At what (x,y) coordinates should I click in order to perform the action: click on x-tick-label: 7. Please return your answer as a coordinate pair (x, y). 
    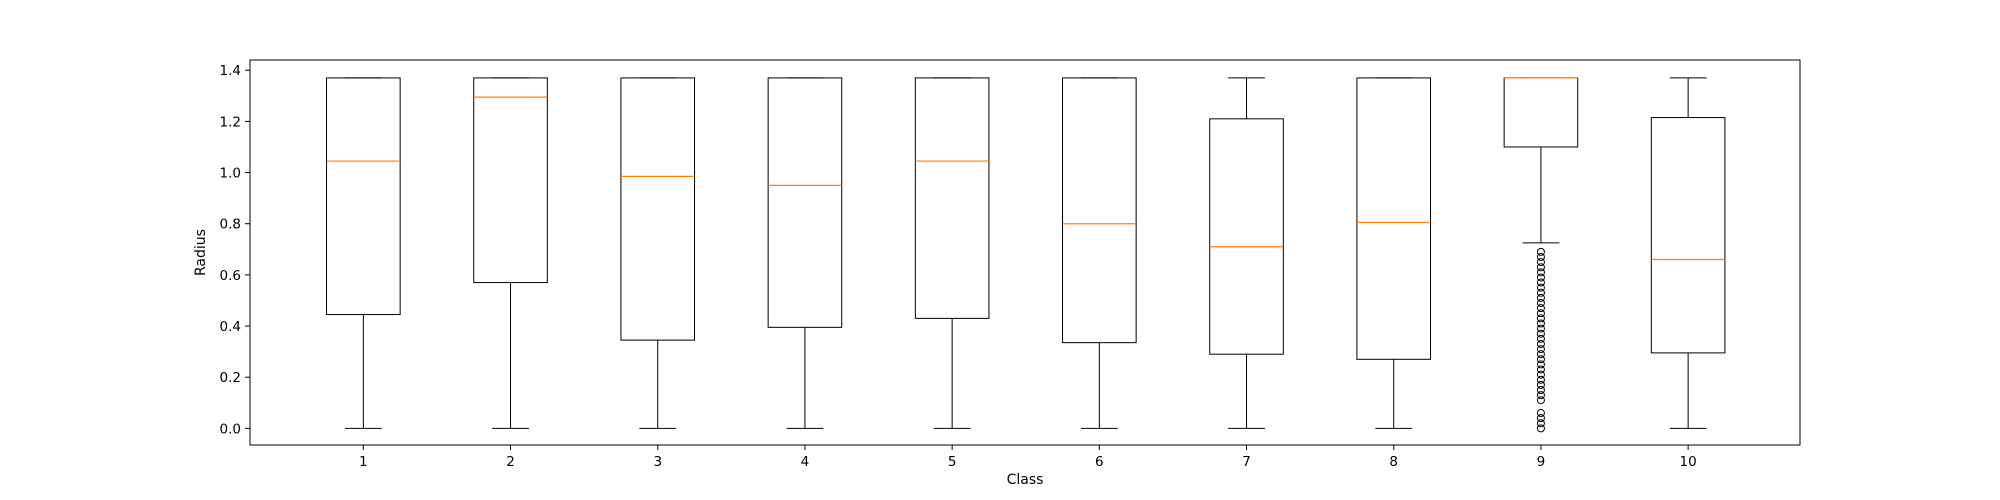
    Looking at the image, I should click on (1246, 462).